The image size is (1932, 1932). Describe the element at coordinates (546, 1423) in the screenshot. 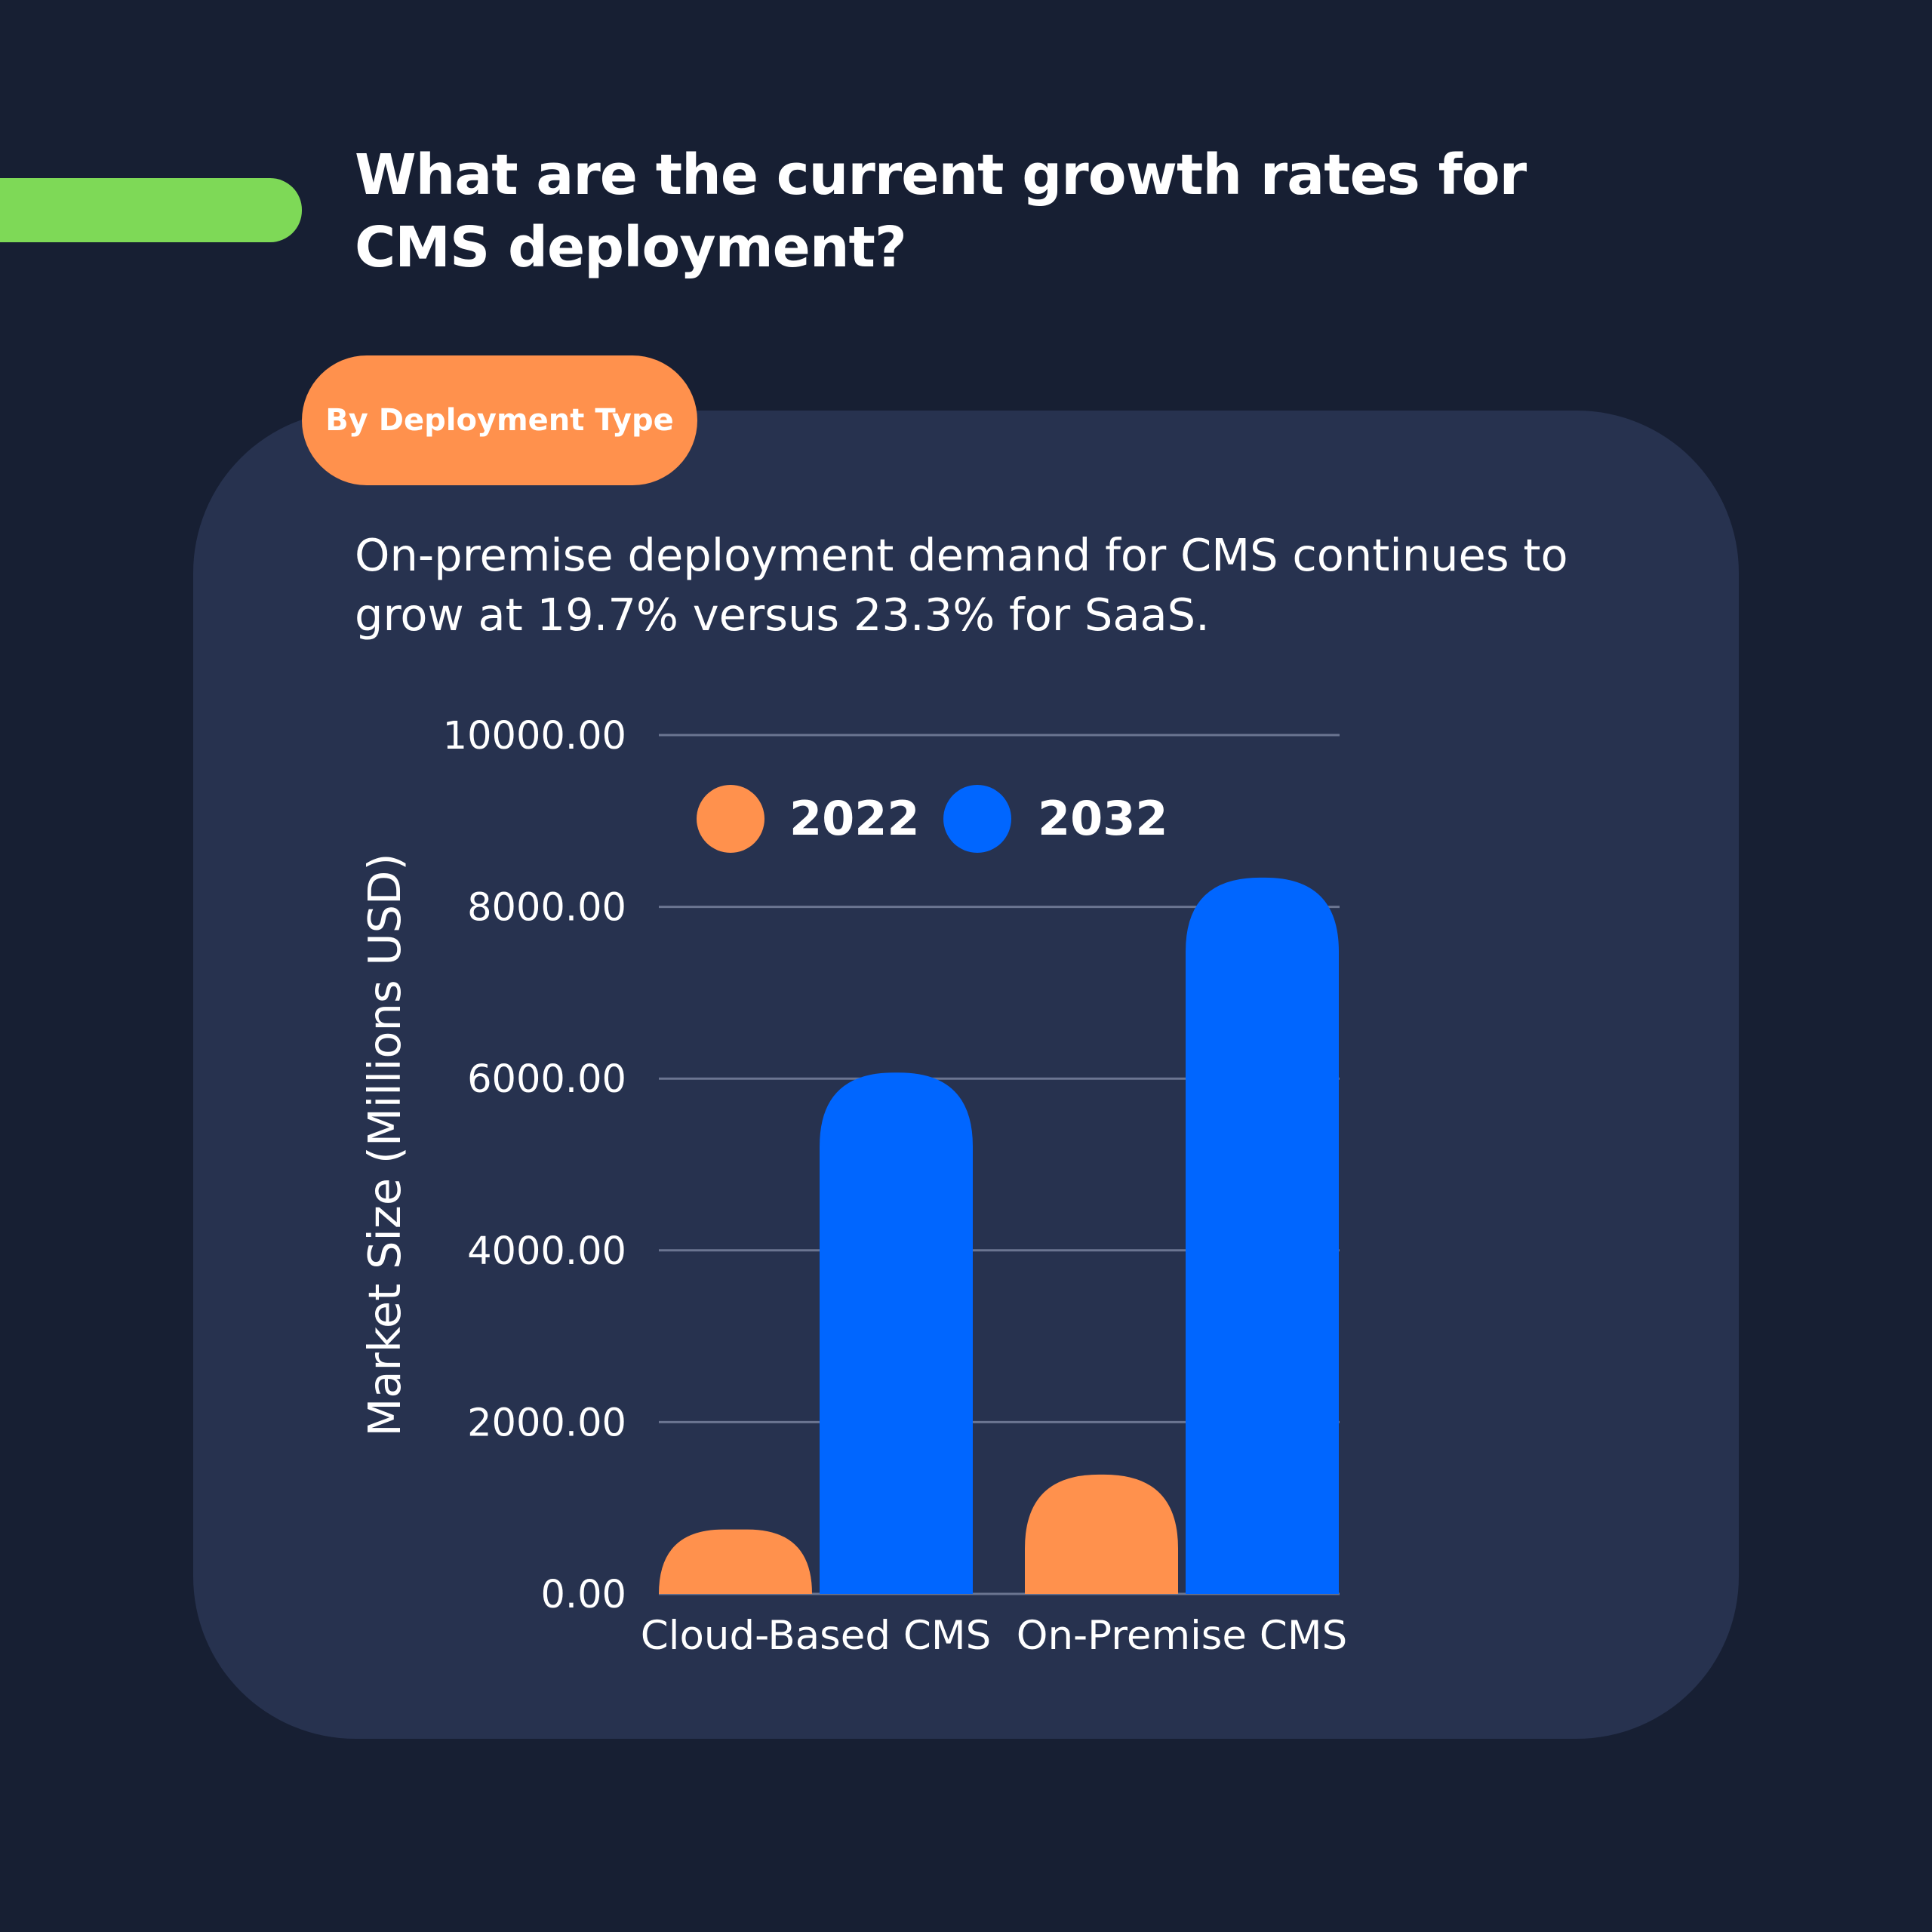

I see `y-tick-label: 2000.00` at that location.